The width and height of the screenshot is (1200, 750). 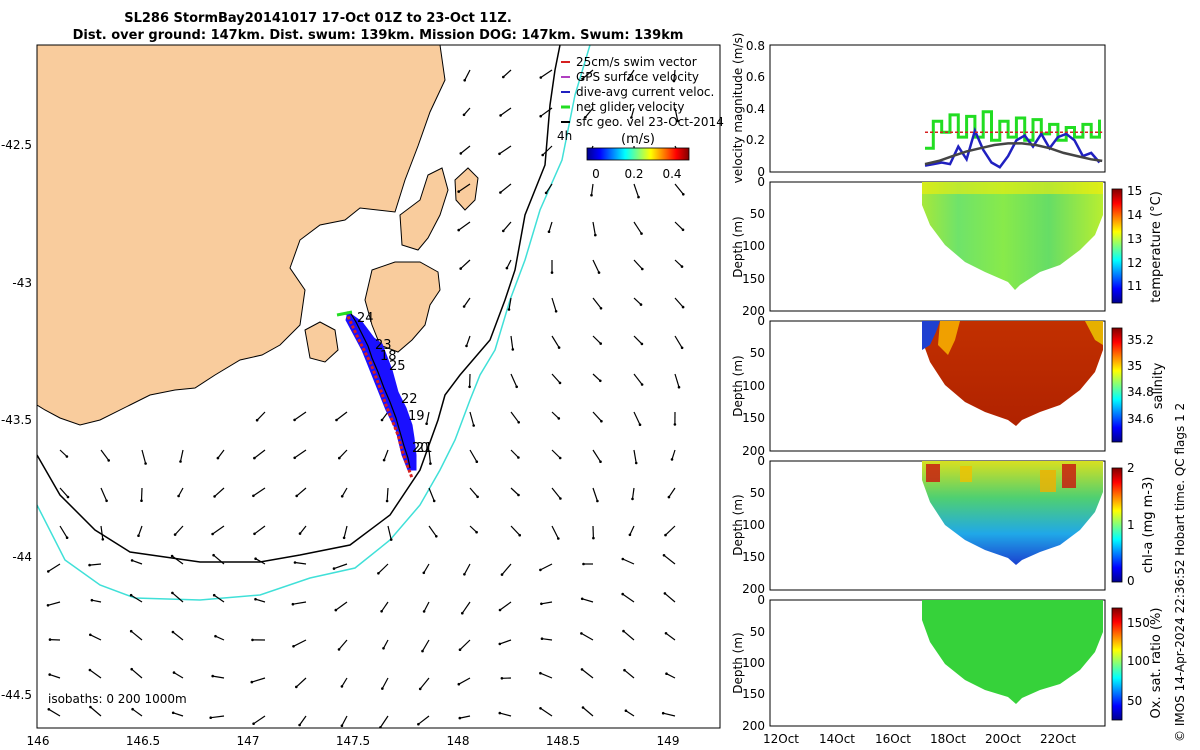 I want to click on land-bruny, so click(x=321, y=342).